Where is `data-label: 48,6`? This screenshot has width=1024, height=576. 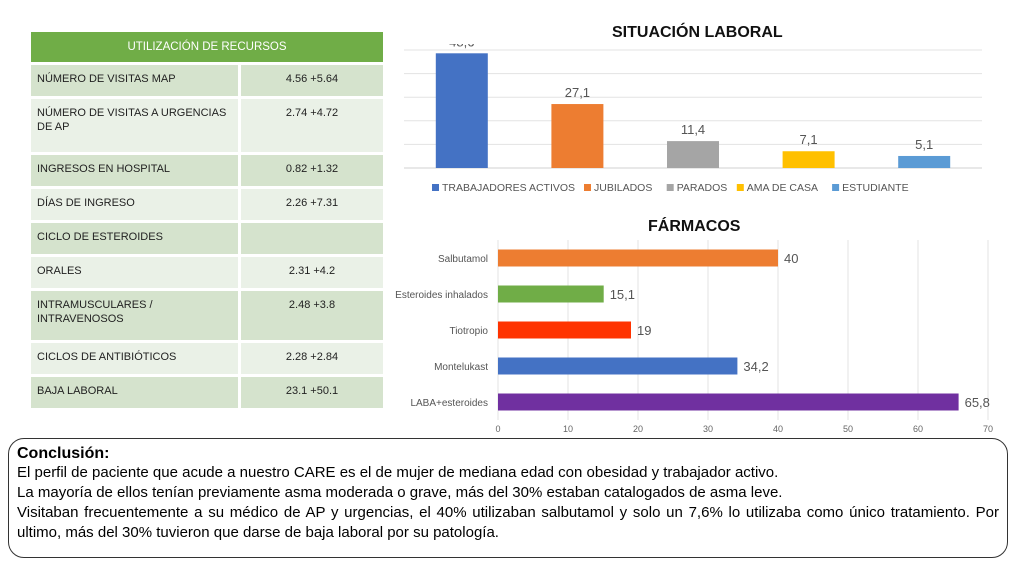
data-label: 48,6 is located at coordinates (461, 46).